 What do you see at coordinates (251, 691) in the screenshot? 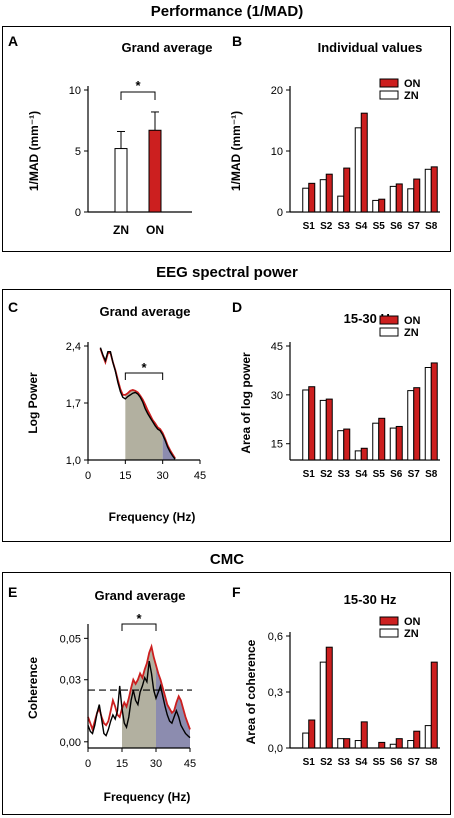
I see `y-axis-label-f: Area of coherence` at bounding box center [251, 691].